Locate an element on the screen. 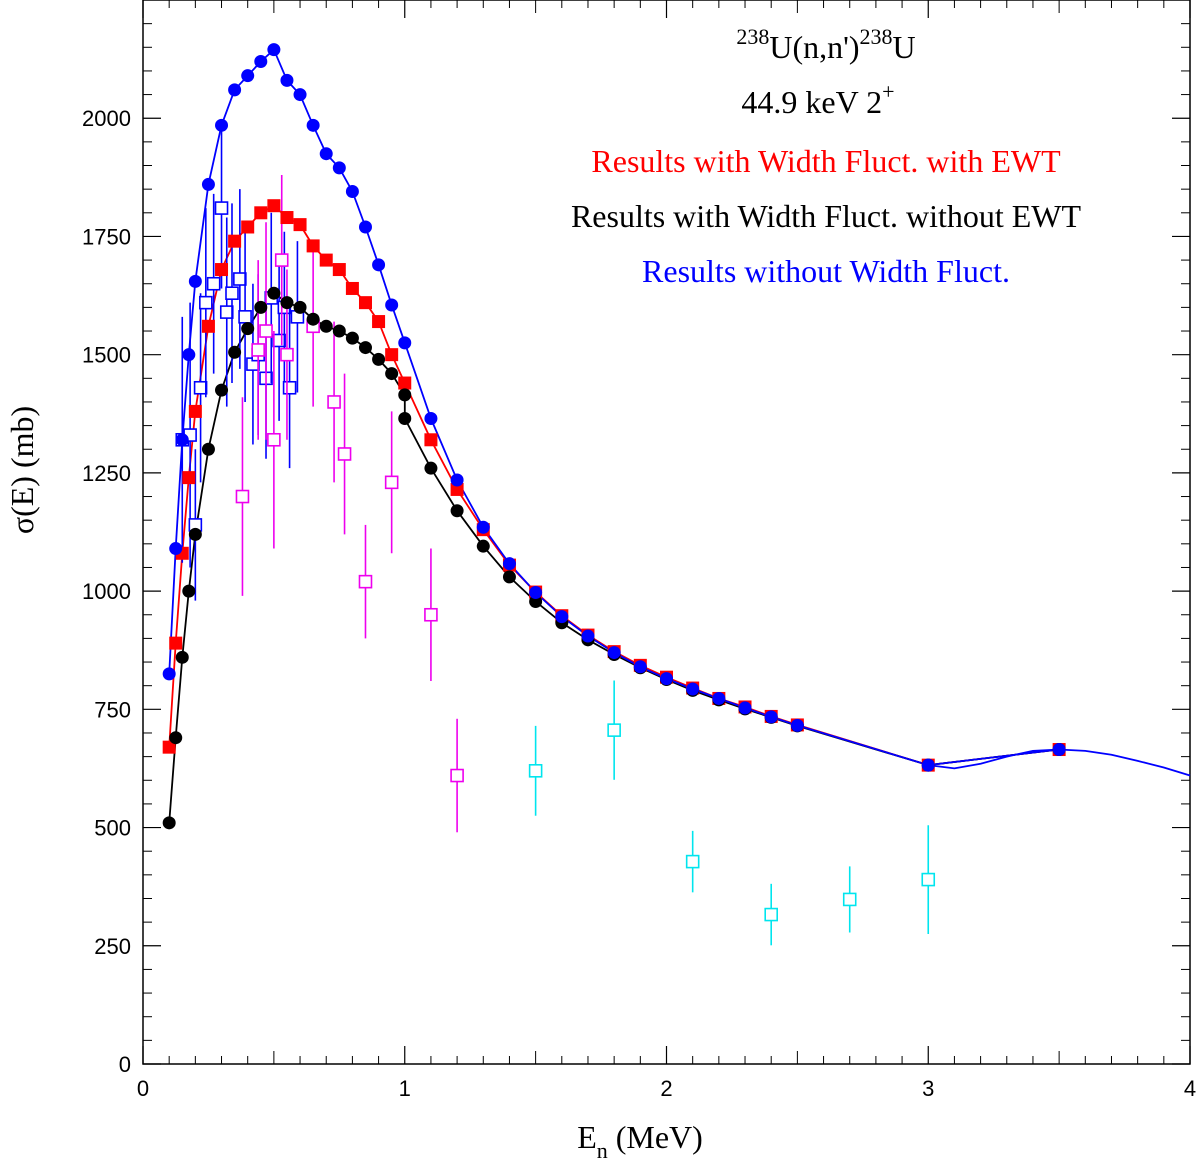  title-base-2: U is located at coordinates (904, 47).